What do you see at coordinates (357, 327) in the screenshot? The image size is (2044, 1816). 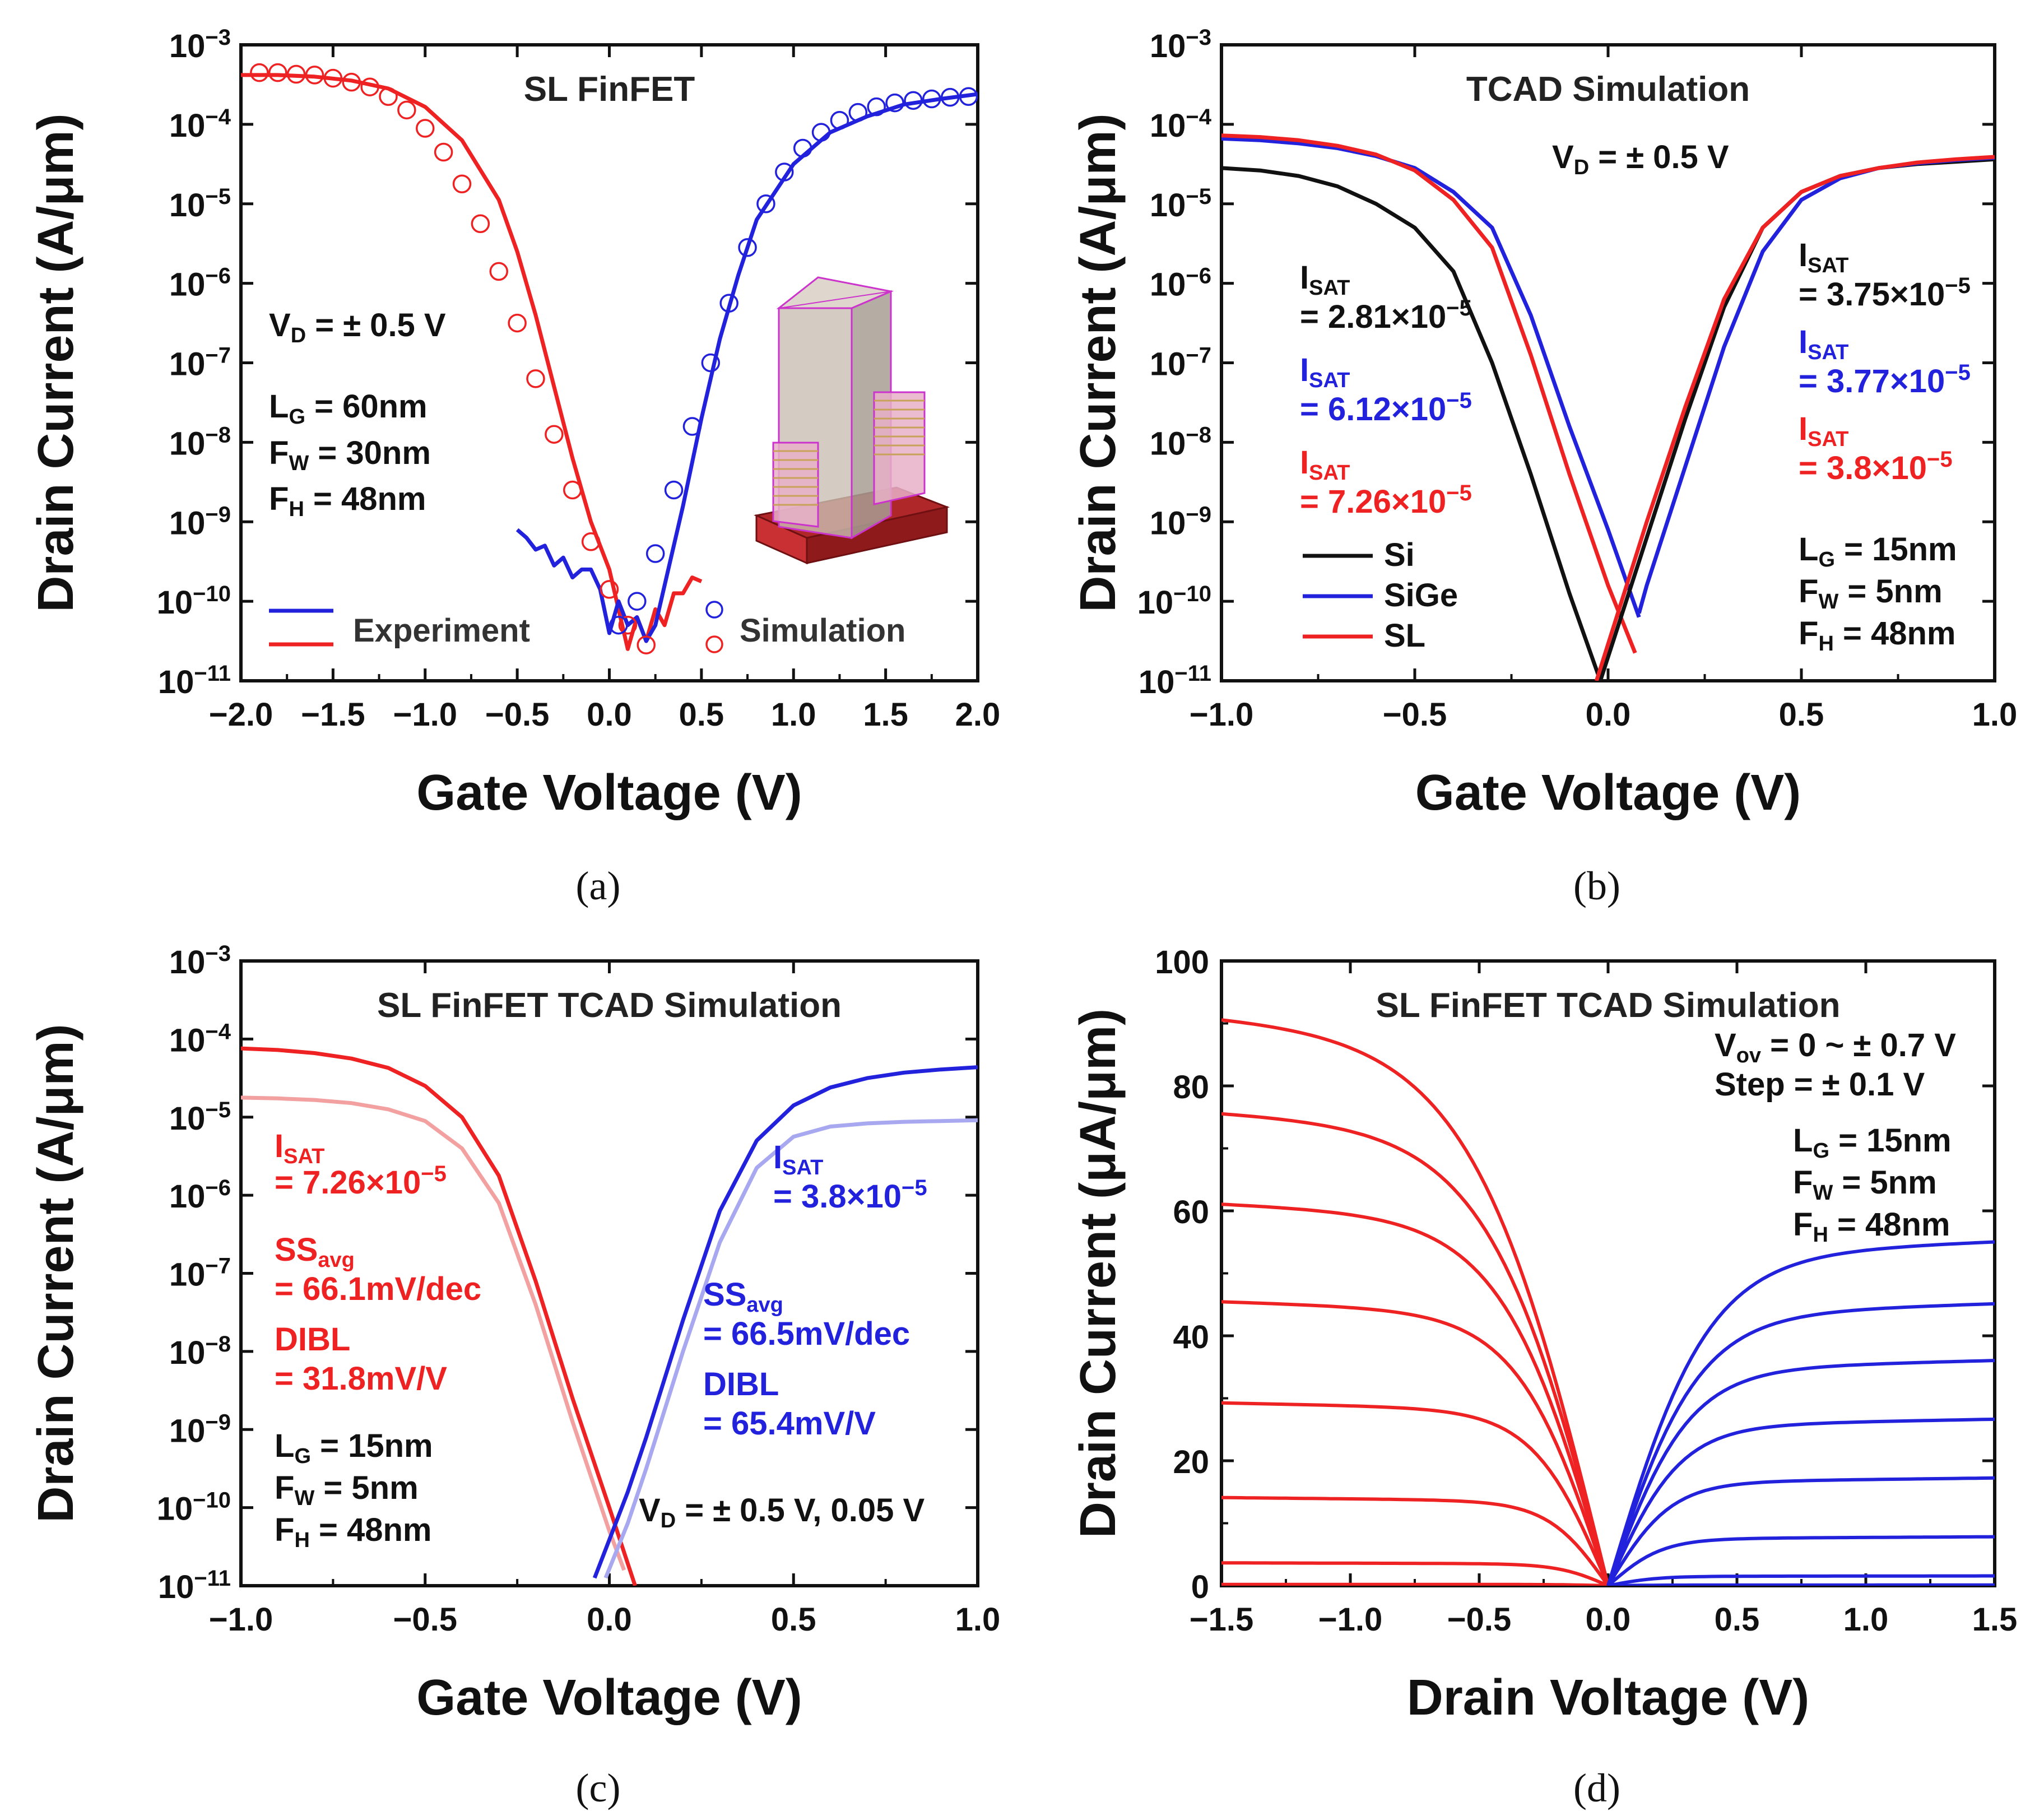 I see `annotation-text: VD = ± 0.5 V` at bounding box center [357, 327].